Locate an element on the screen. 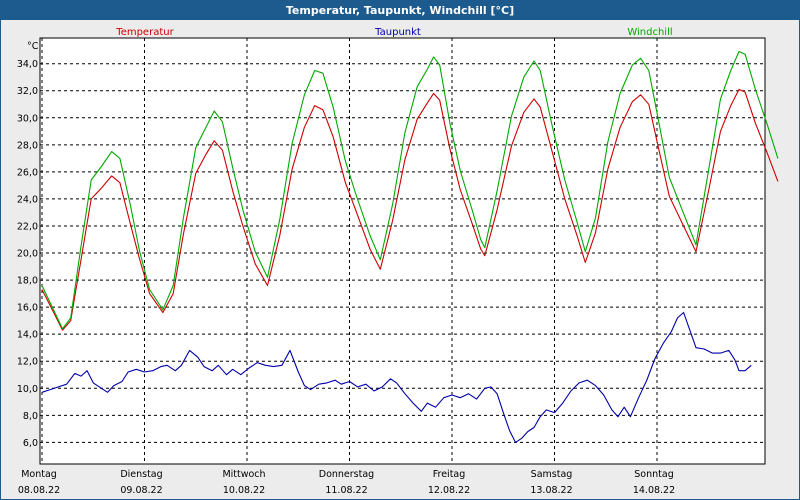  y-tick-label: 32,0 is located at coordinates (27, 91).